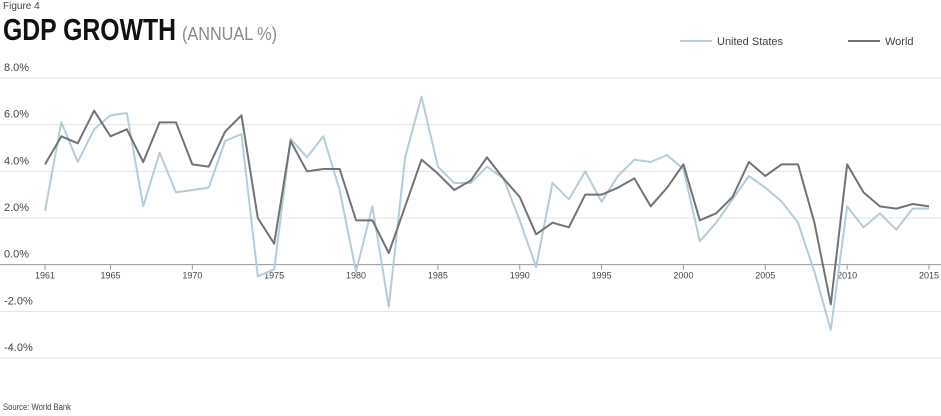  Describe the element at coordinates (18, 301) in the screenshot. I see `y-tick-label: -2.0%` at that location.